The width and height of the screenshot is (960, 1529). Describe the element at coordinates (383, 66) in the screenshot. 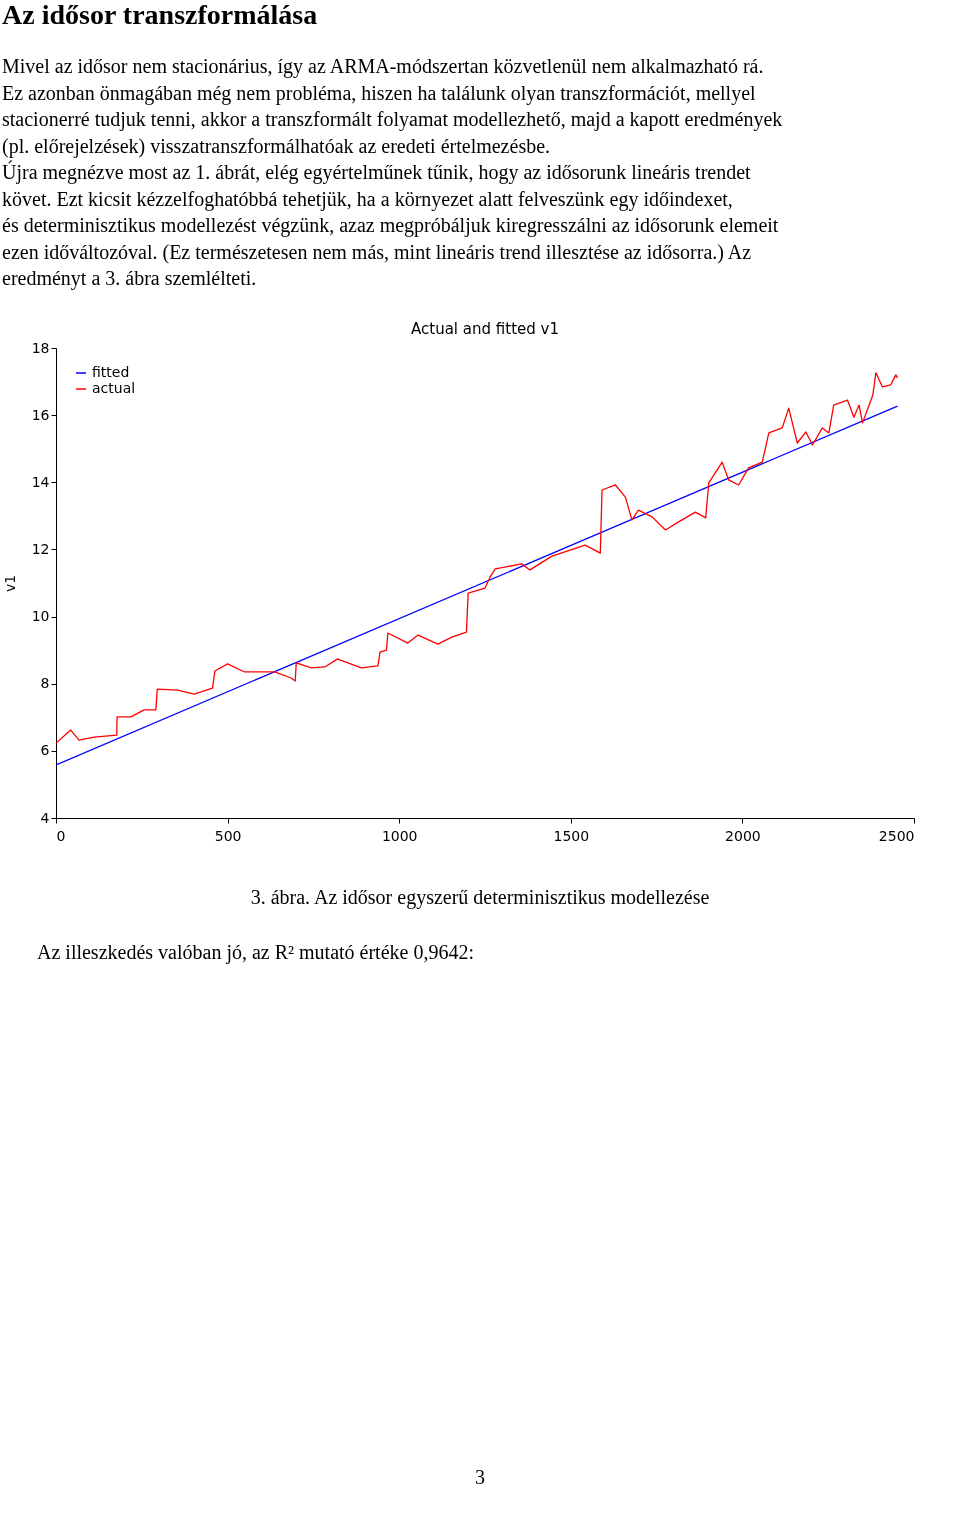

I see `text: Mivel az idősor nem stacionárius, így az ARMA-módszertan közvetlenül nem alkalmazható rá.` at that location.